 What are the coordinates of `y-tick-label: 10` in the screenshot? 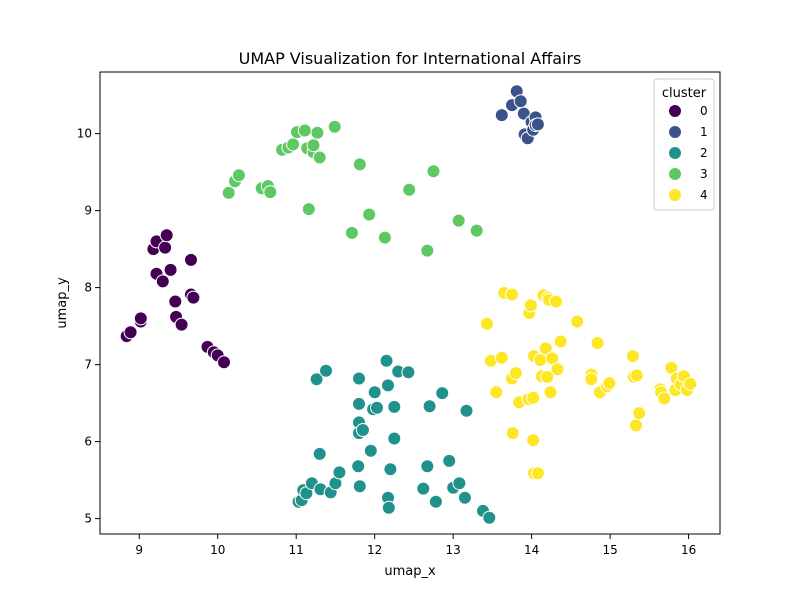 It's located at (84, 134).